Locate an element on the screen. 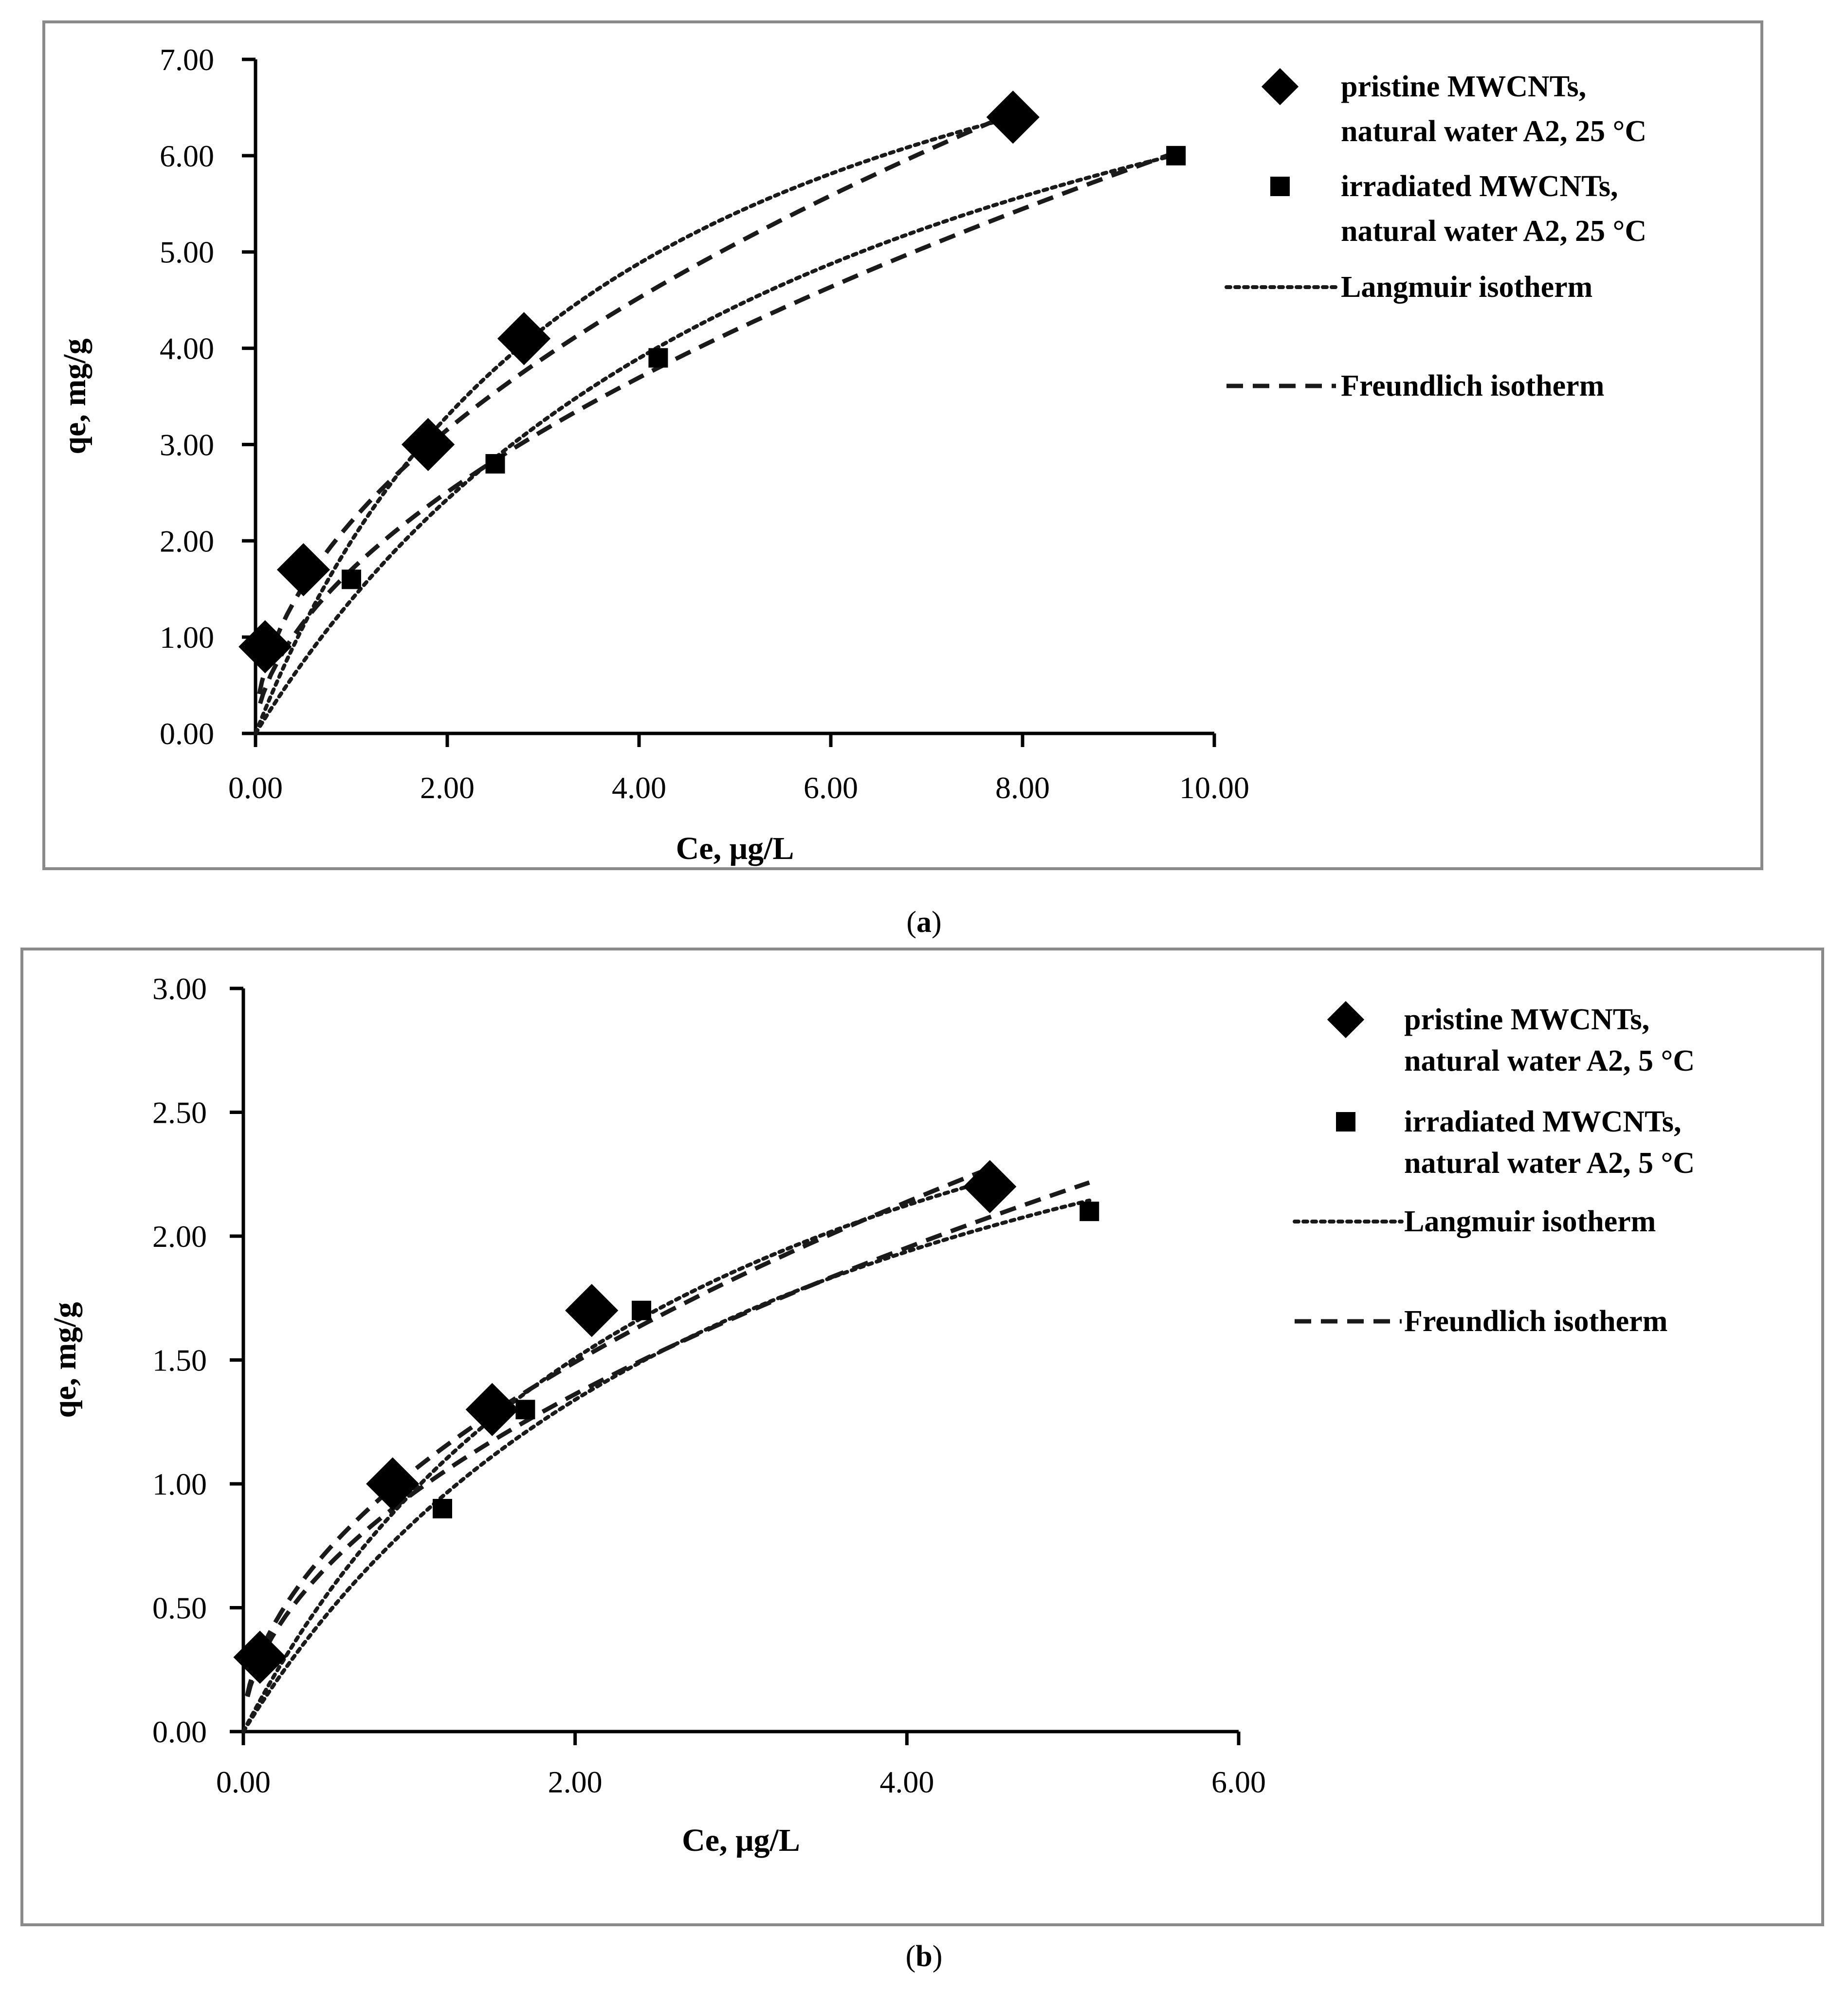  chart-b-legend-label: pristine MWCNTs, is located at coordinates (1526, 1019).